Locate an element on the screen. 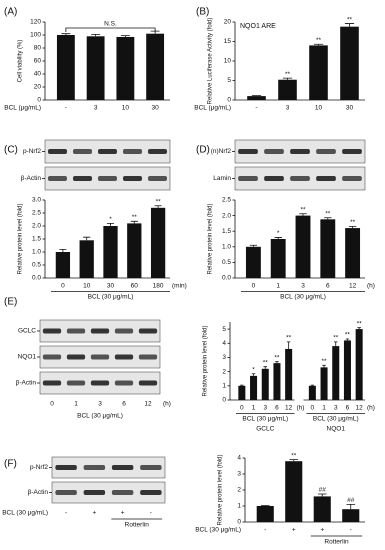 The width and height of the screenshot is (385, 550). y-tick-label: 20 is located at coordinates (38, 87).